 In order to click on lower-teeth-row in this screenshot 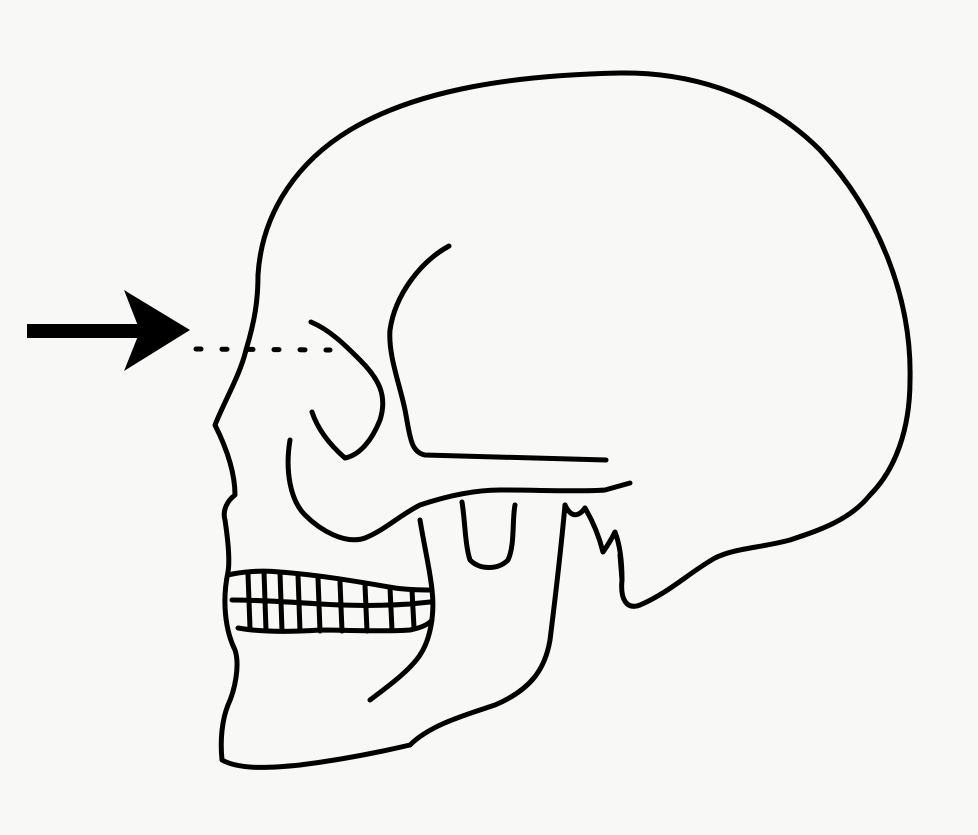, I will do `click(335, 625)`.